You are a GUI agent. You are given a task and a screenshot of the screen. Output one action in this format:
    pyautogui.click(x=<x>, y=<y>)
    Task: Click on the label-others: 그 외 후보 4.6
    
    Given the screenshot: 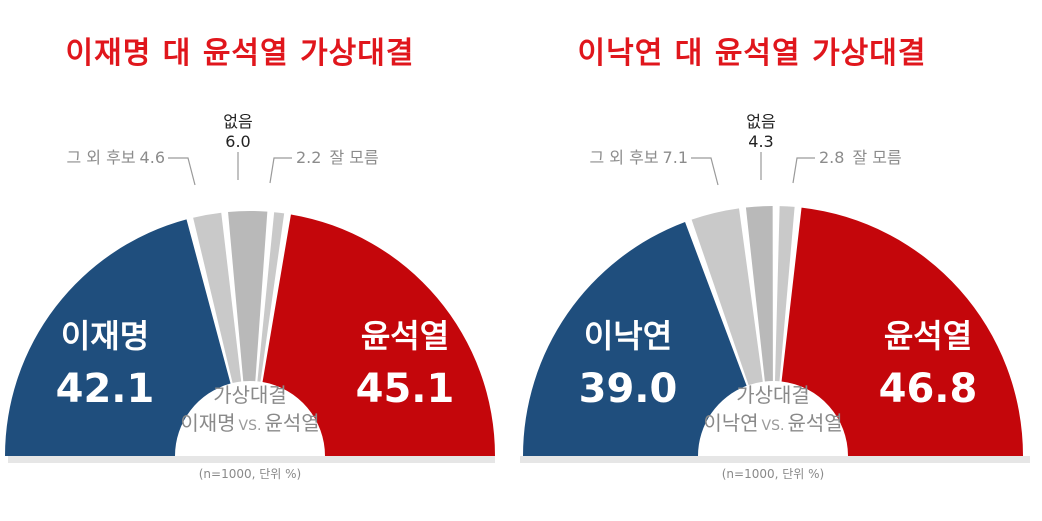 What is the action you would take?
    pyautogui.click(x=115, y=157)
    